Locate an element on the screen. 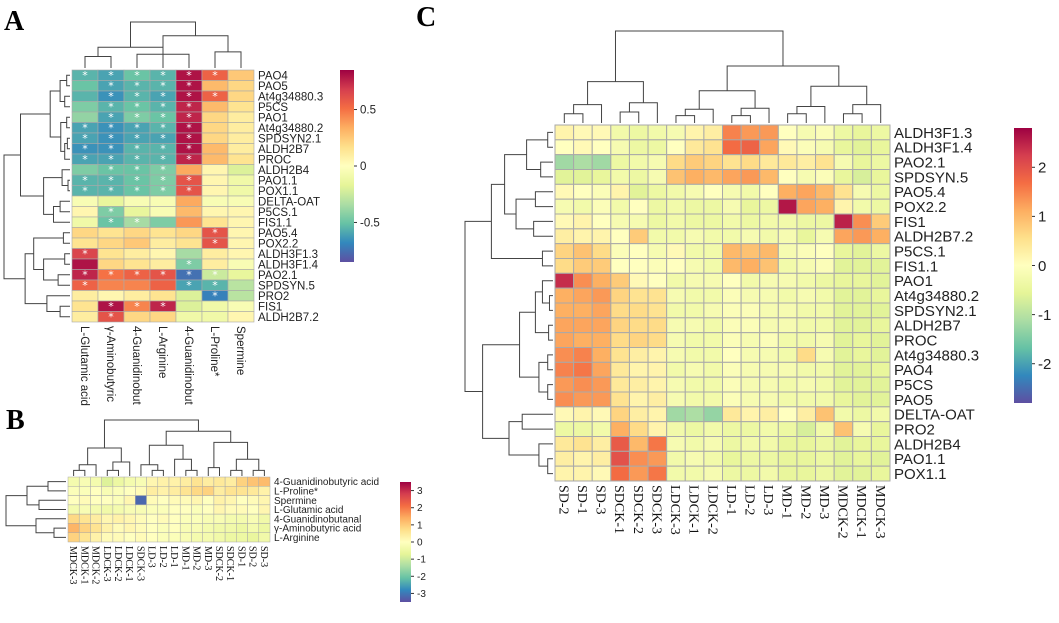 Image resolution: width=1059 pixels, height=623 pixels. row-label: ALDH2B7 is located at coordinates (283, 150).